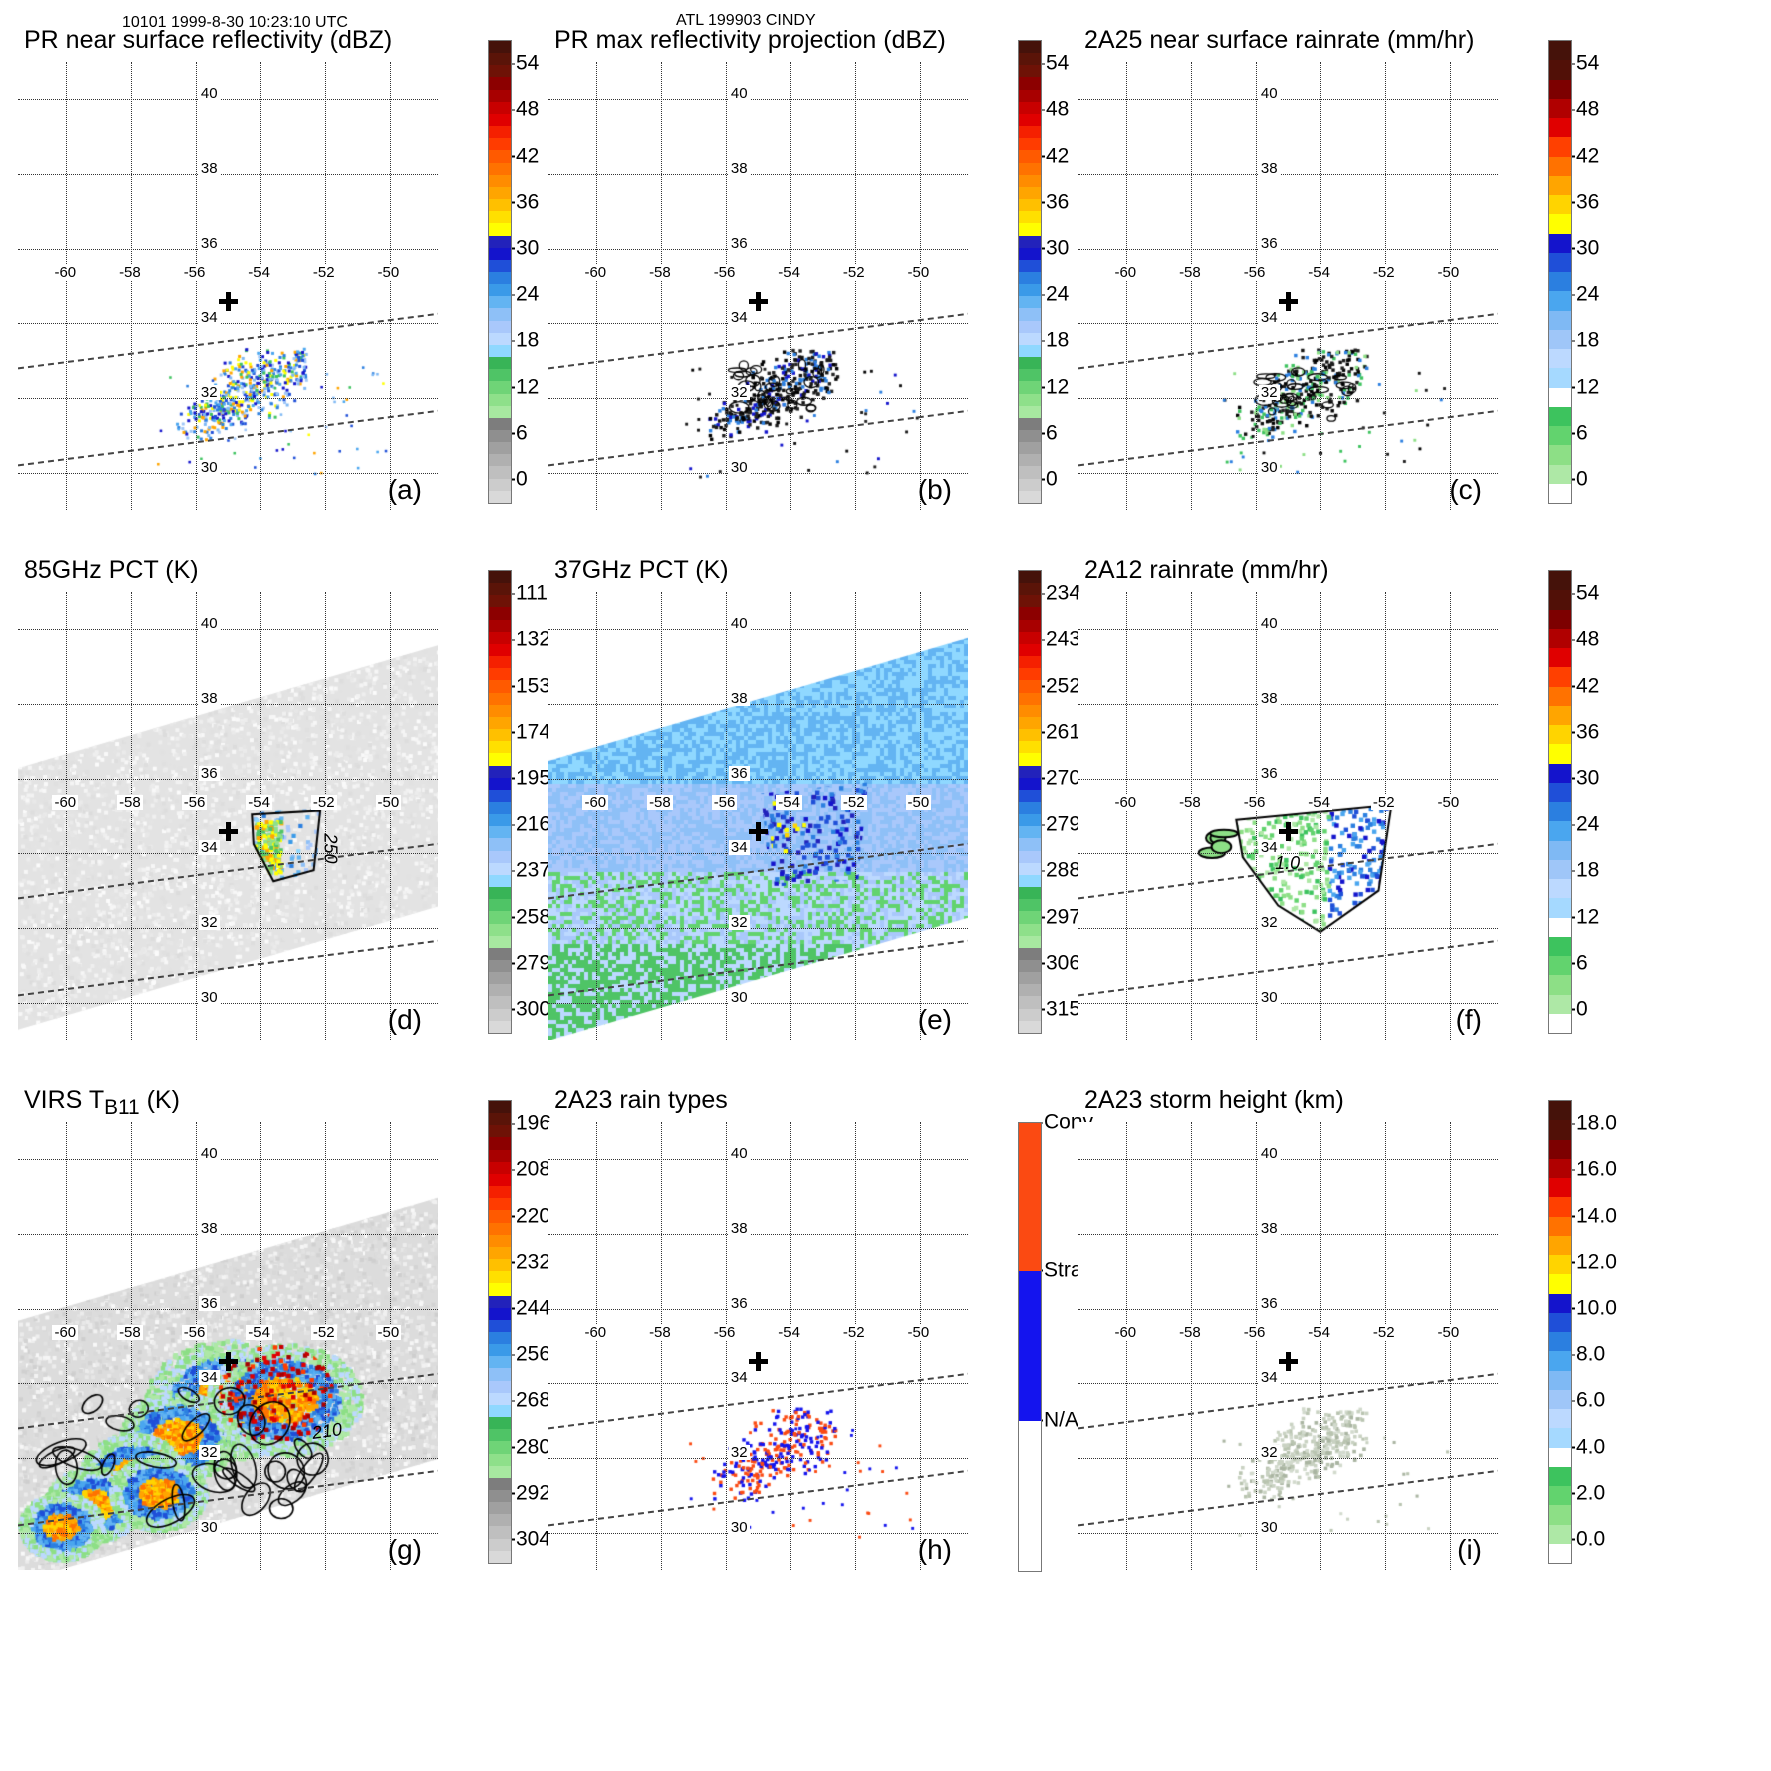 The image size is (1771, 1771). Describe the element at coordinates (1058, 1420) in the screenshot. I see `colorbar-tick-label: N/A` at that location.